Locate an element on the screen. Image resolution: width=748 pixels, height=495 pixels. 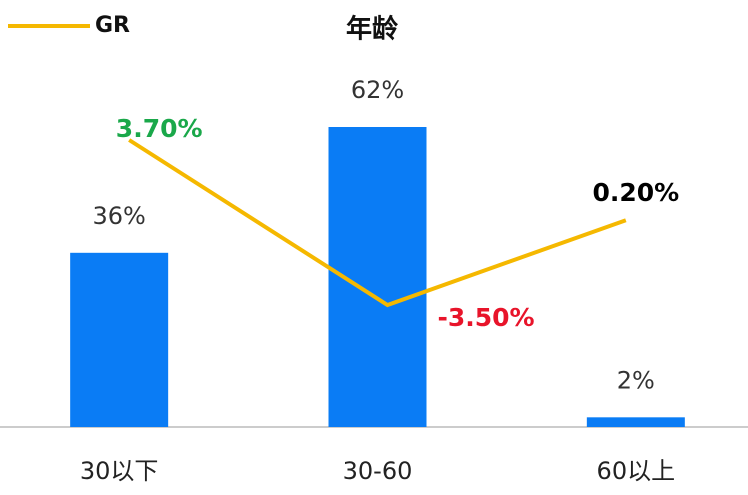
bar-label: 2% is located at coordinates (636, 380).